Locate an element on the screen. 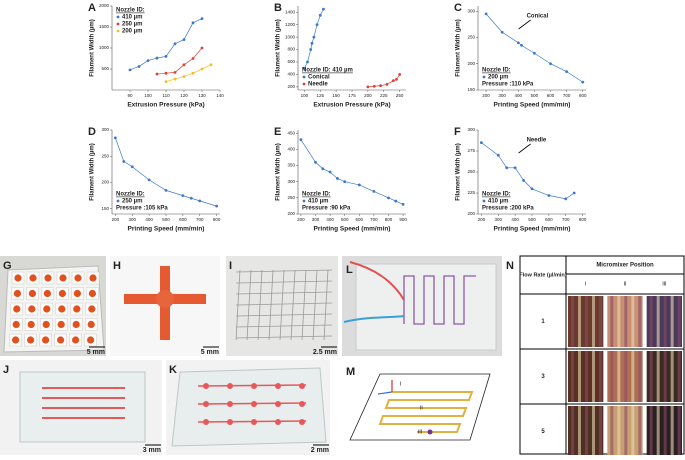  x-tick-label: 125 is located at coordinates (320, 95).